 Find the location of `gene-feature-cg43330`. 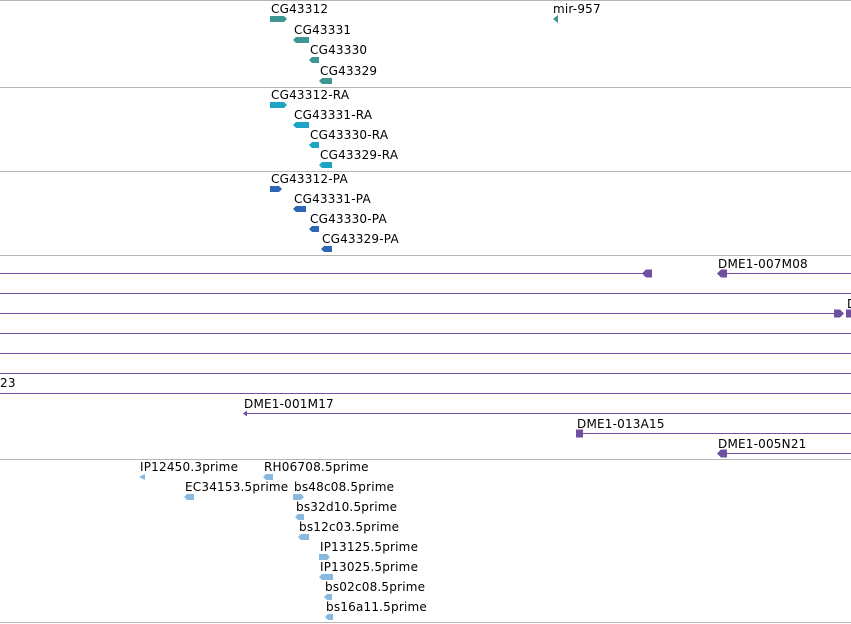

gene-feature-cg43330 is located at coordinates (314, 60).